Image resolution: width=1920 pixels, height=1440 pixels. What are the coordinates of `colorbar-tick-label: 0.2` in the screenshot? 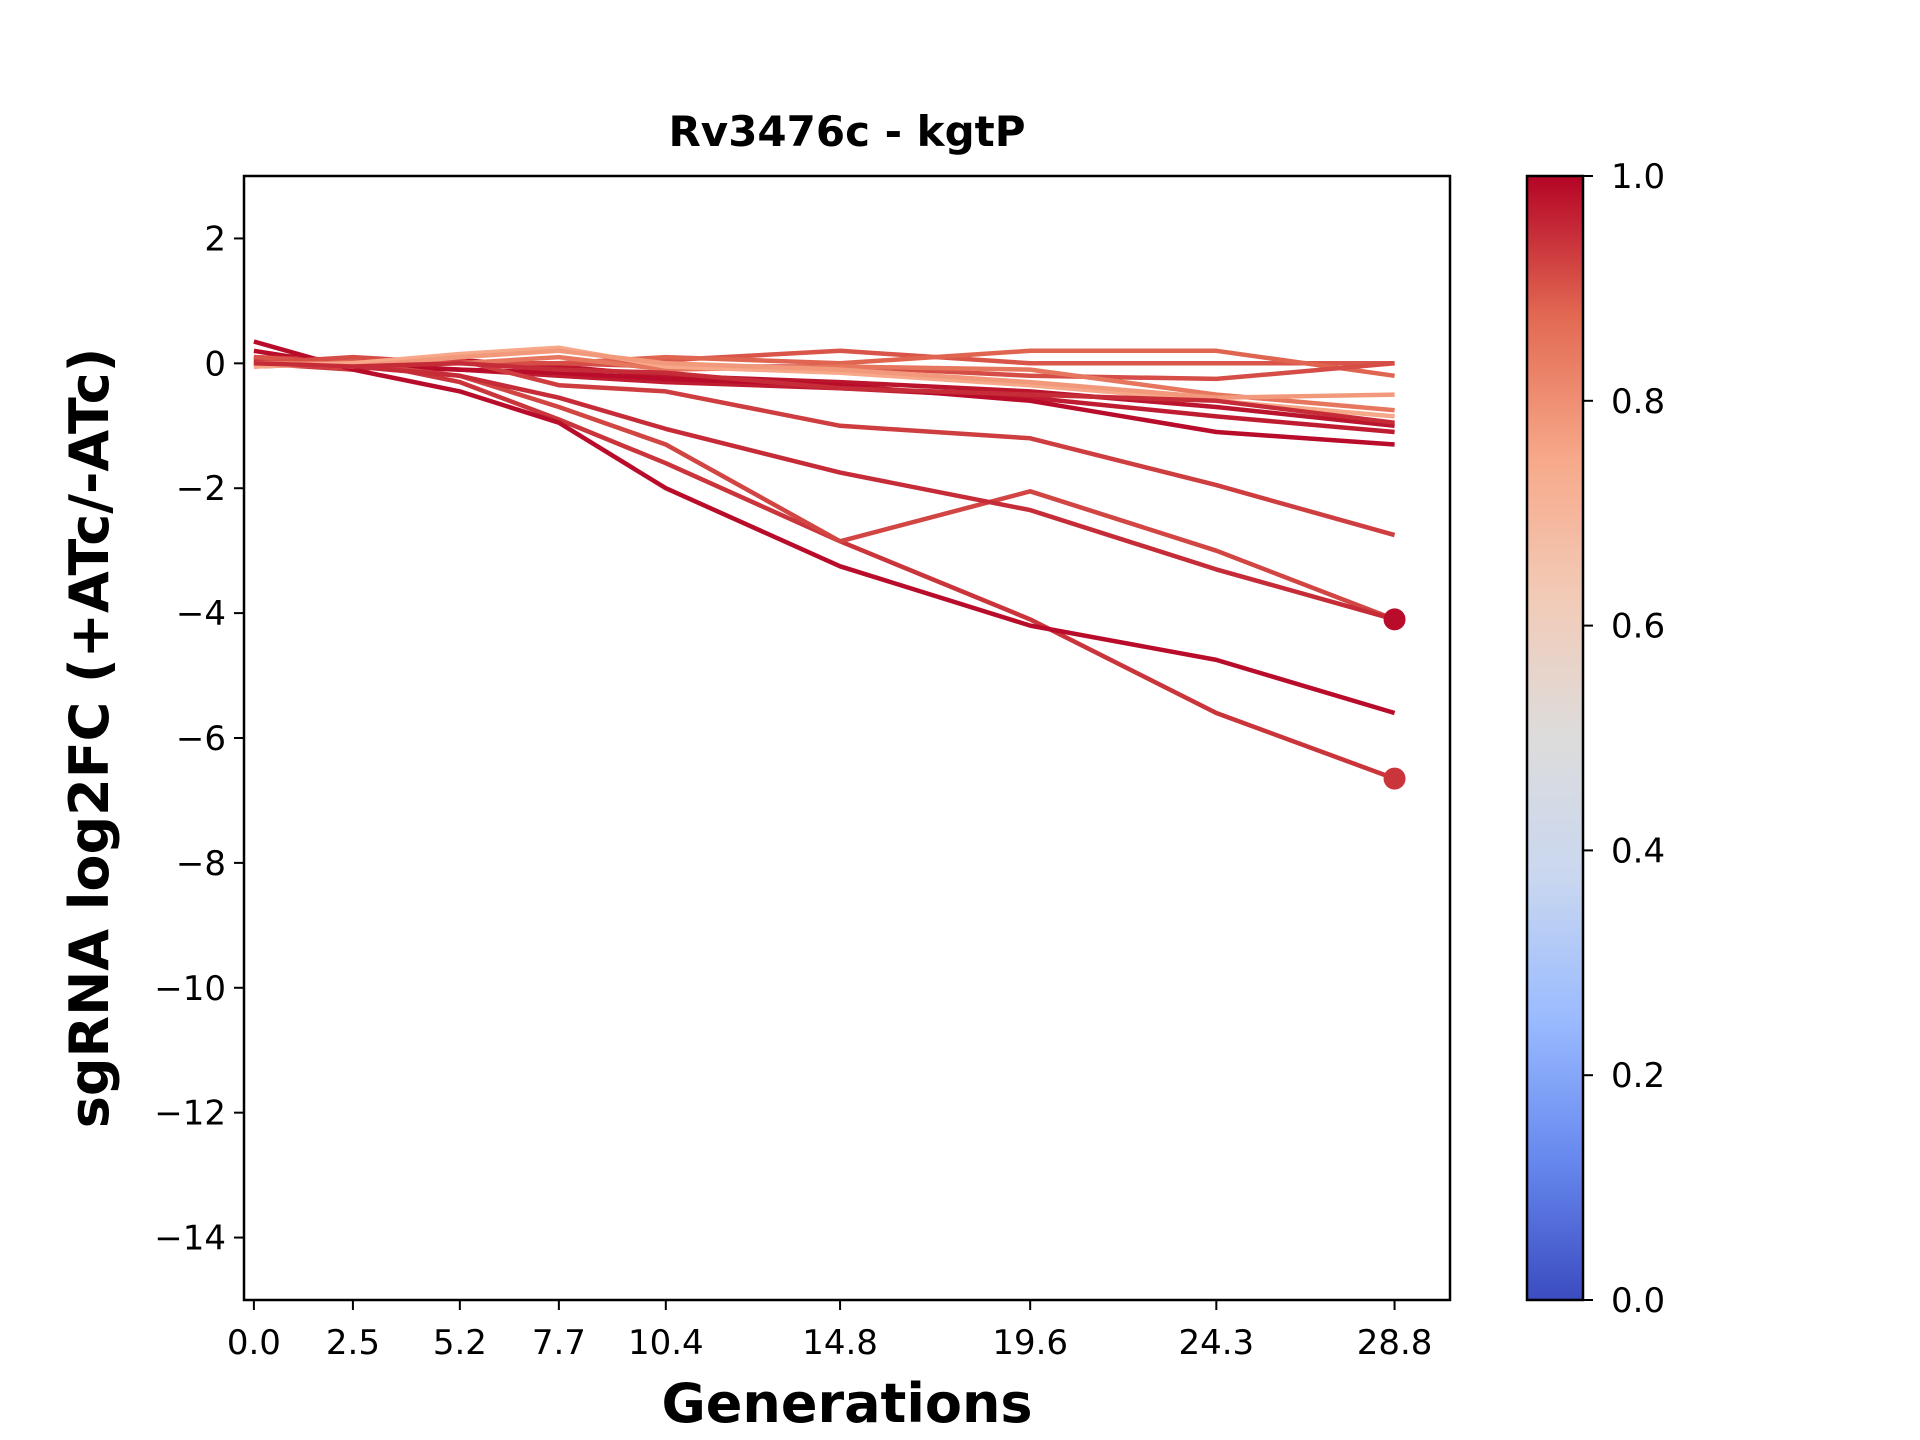 It's located at (1638, 1076).